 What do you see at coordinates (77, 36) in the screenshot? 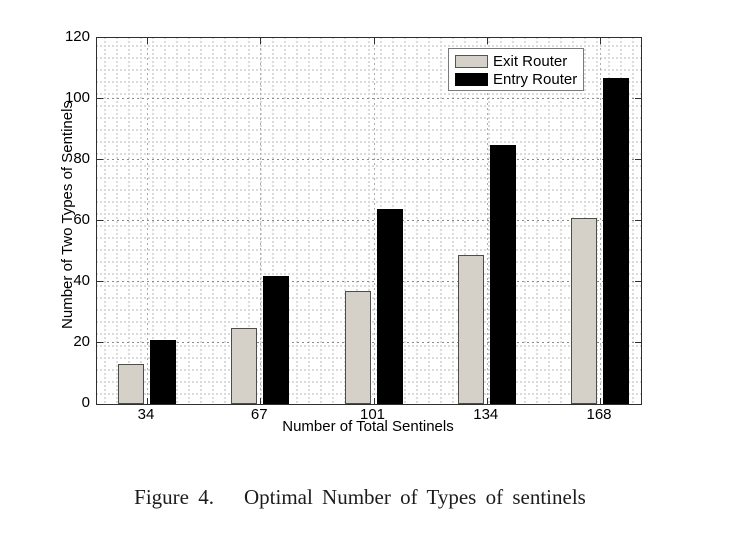
I see `y-tick-label: 120` at bounding box center [77, 36].